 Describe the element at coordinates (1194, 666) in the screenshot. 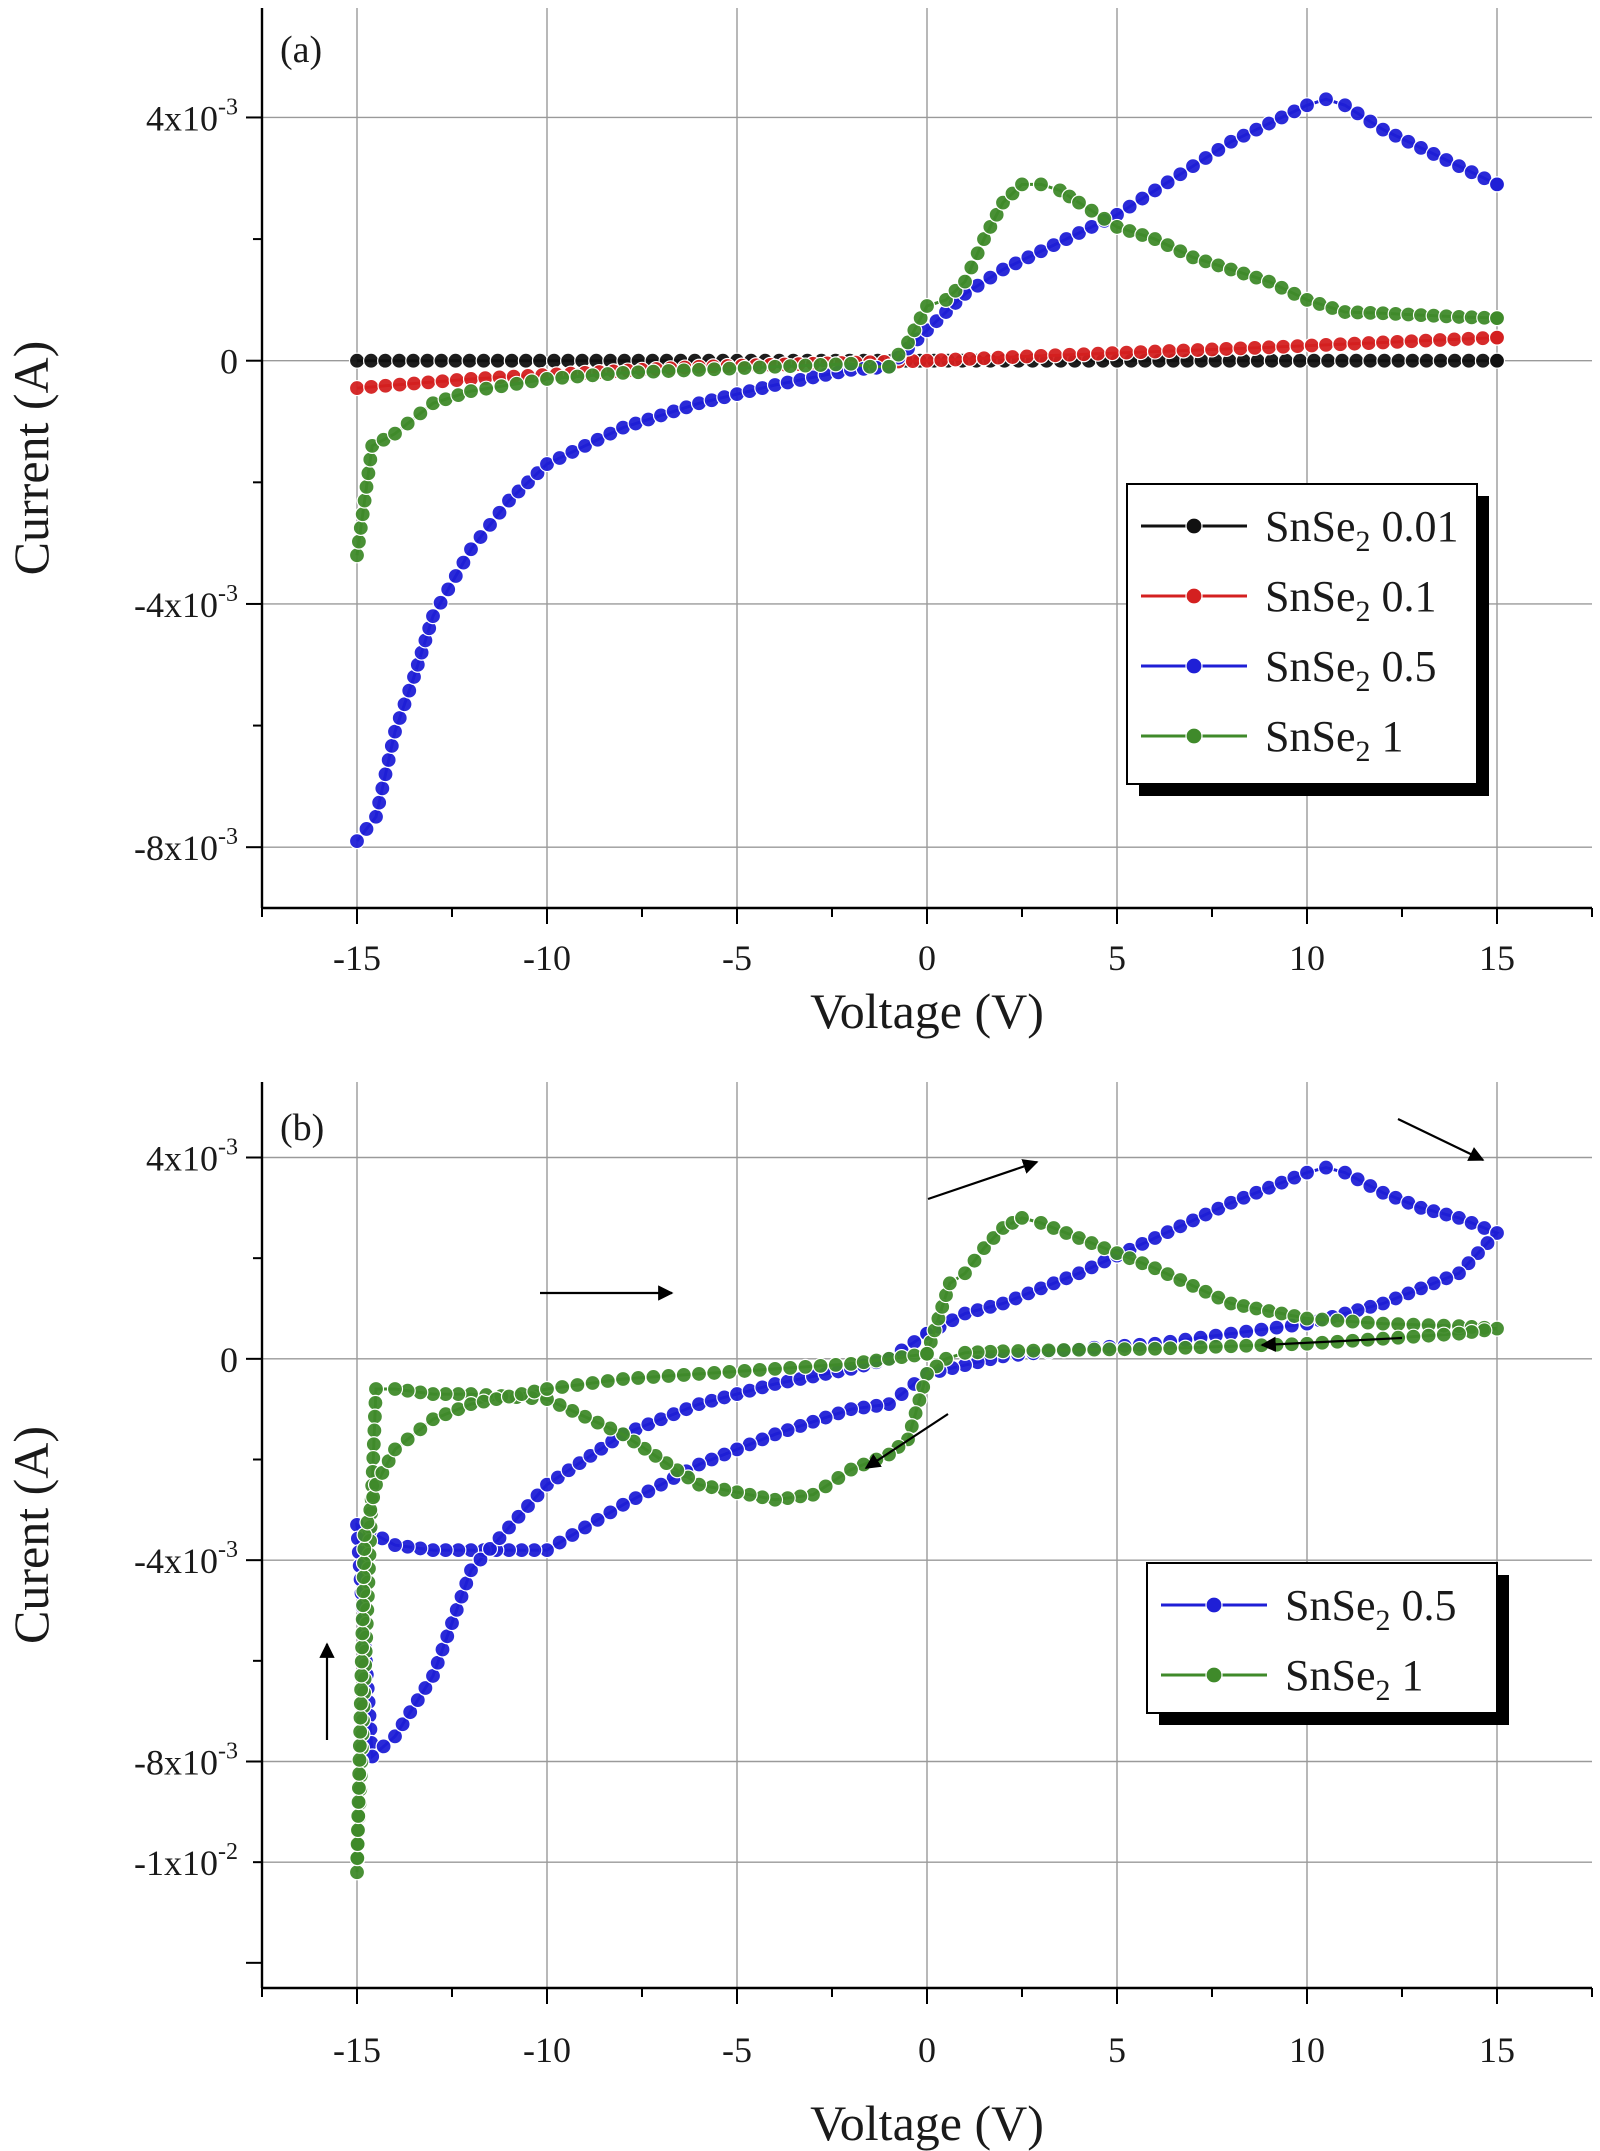

I see `legend-marker` at that location.